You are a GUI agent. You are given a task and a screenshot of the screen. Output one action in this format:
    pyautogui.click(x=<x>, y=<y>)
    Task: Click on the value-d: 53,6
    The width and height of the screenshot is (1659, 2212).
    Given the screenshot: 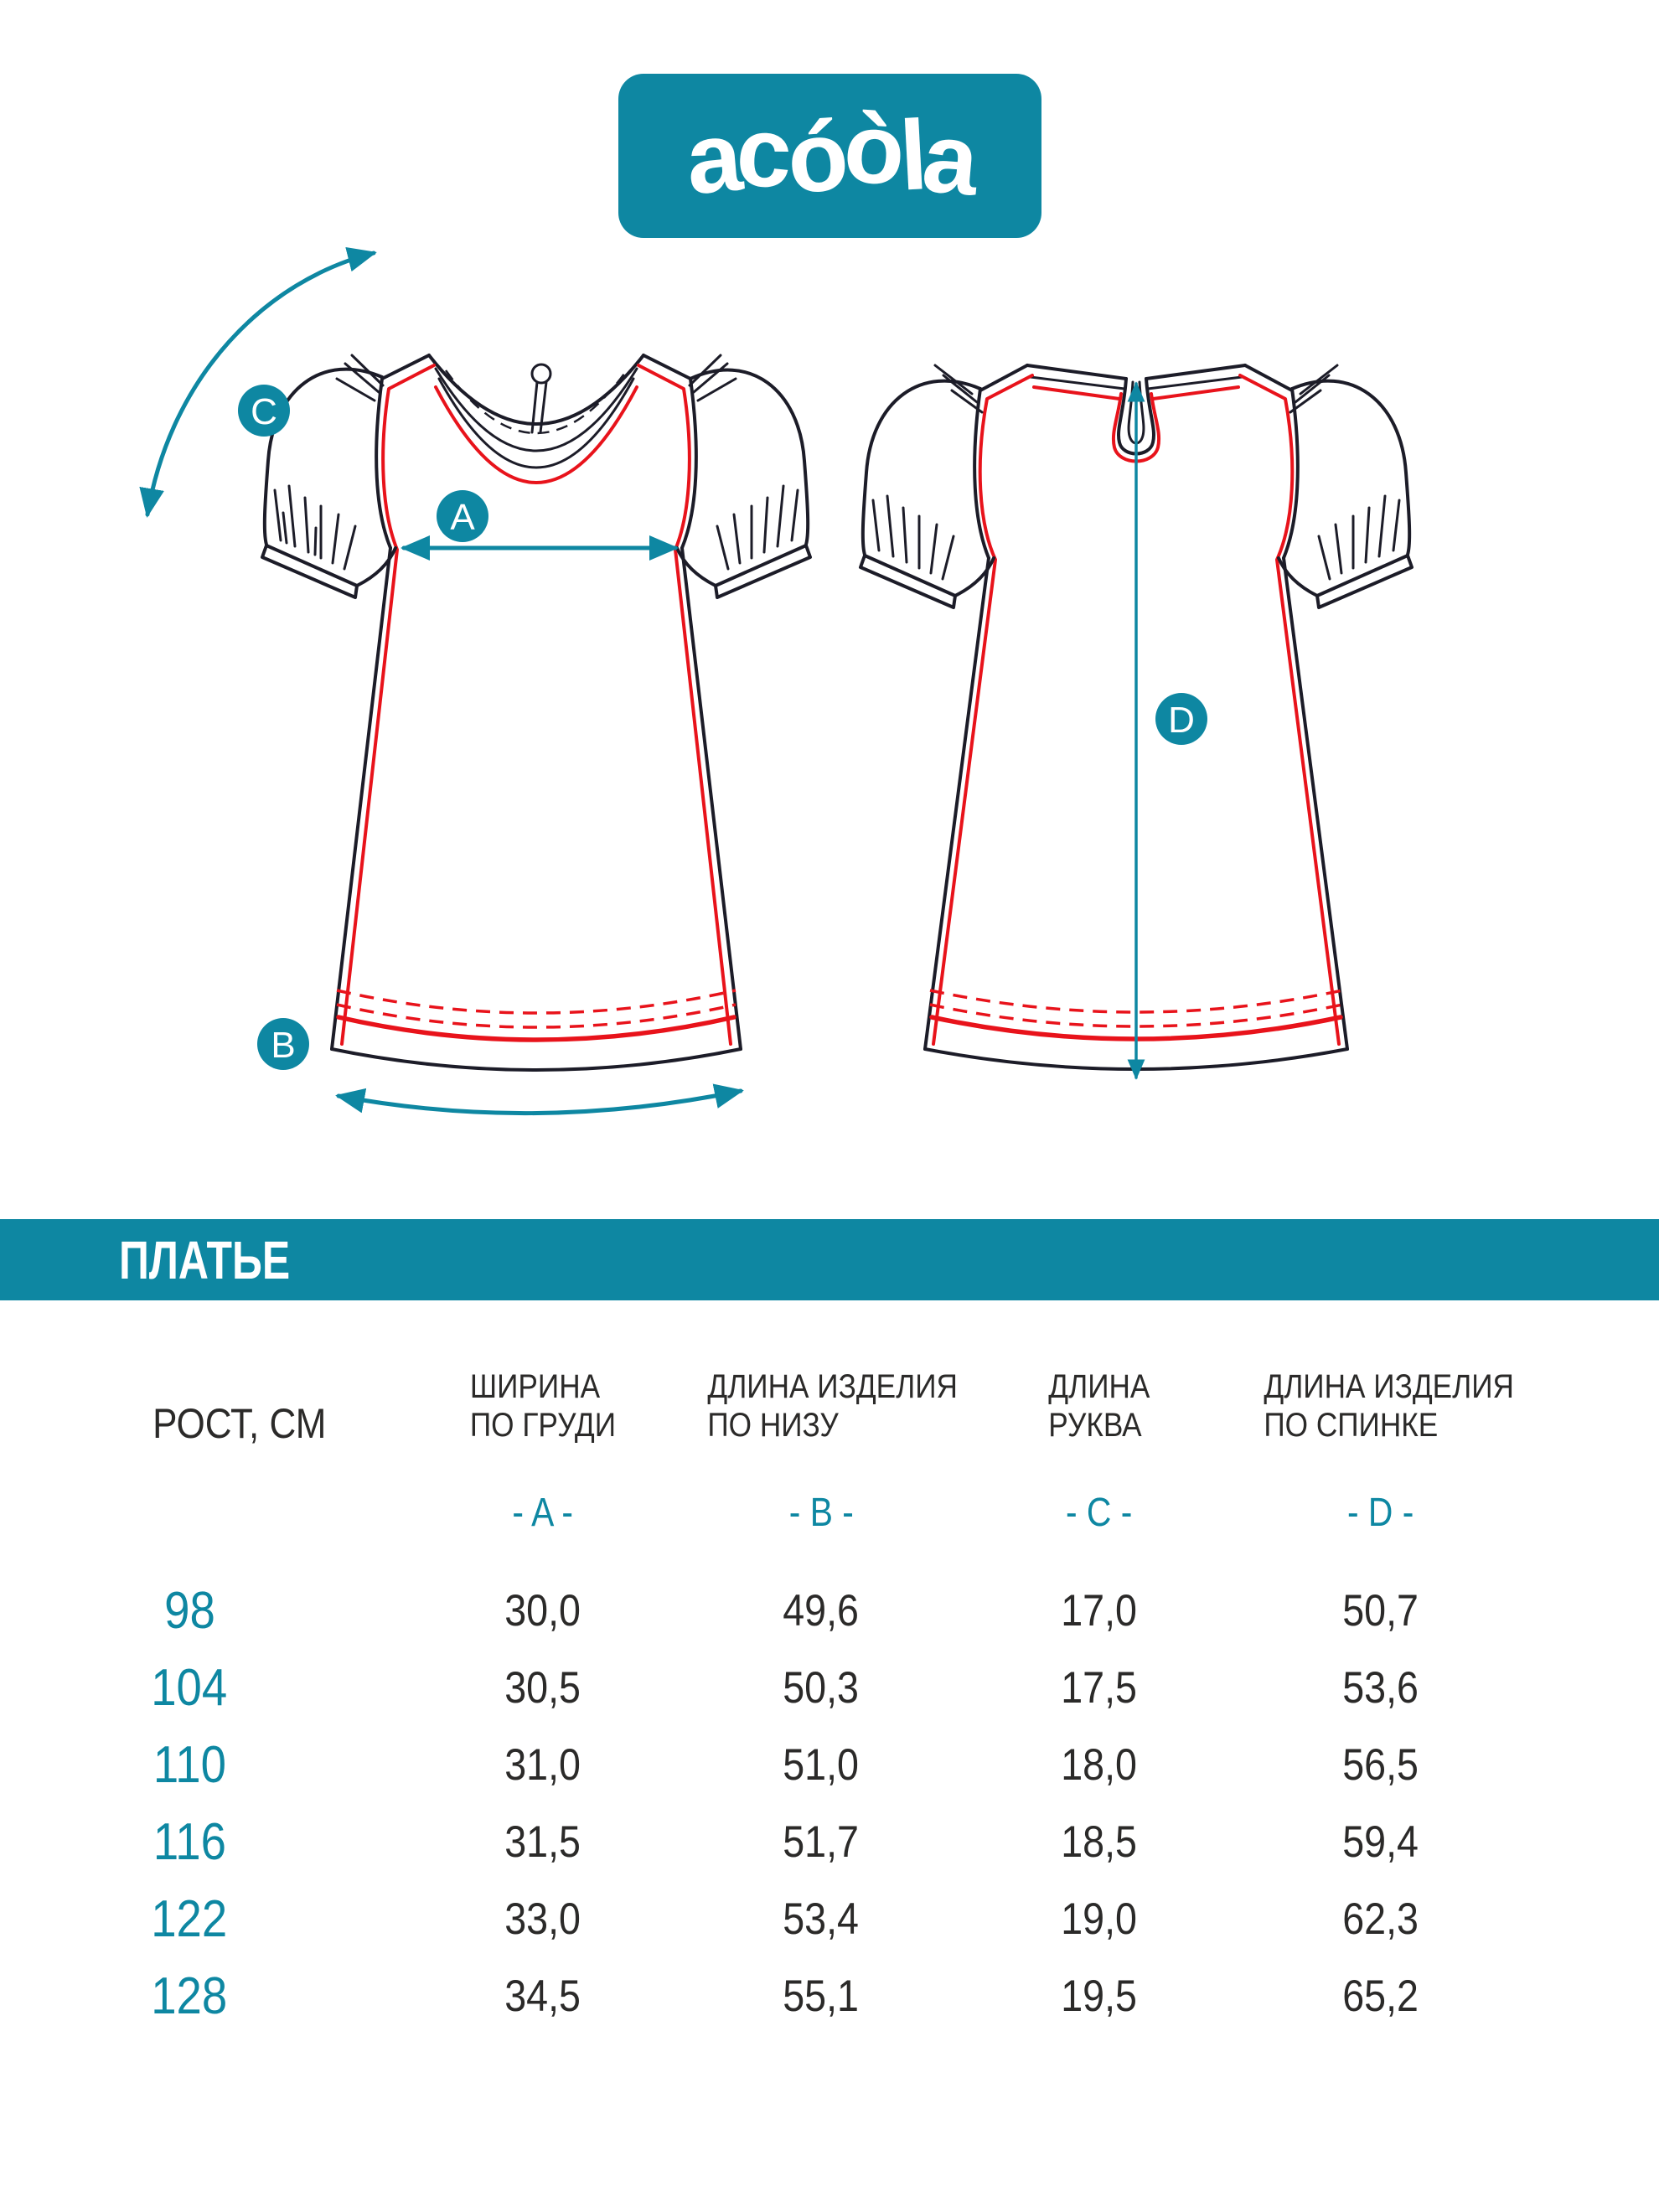 What is the action you would take?
    pyautogui.click(x=1380, y=1687)
    